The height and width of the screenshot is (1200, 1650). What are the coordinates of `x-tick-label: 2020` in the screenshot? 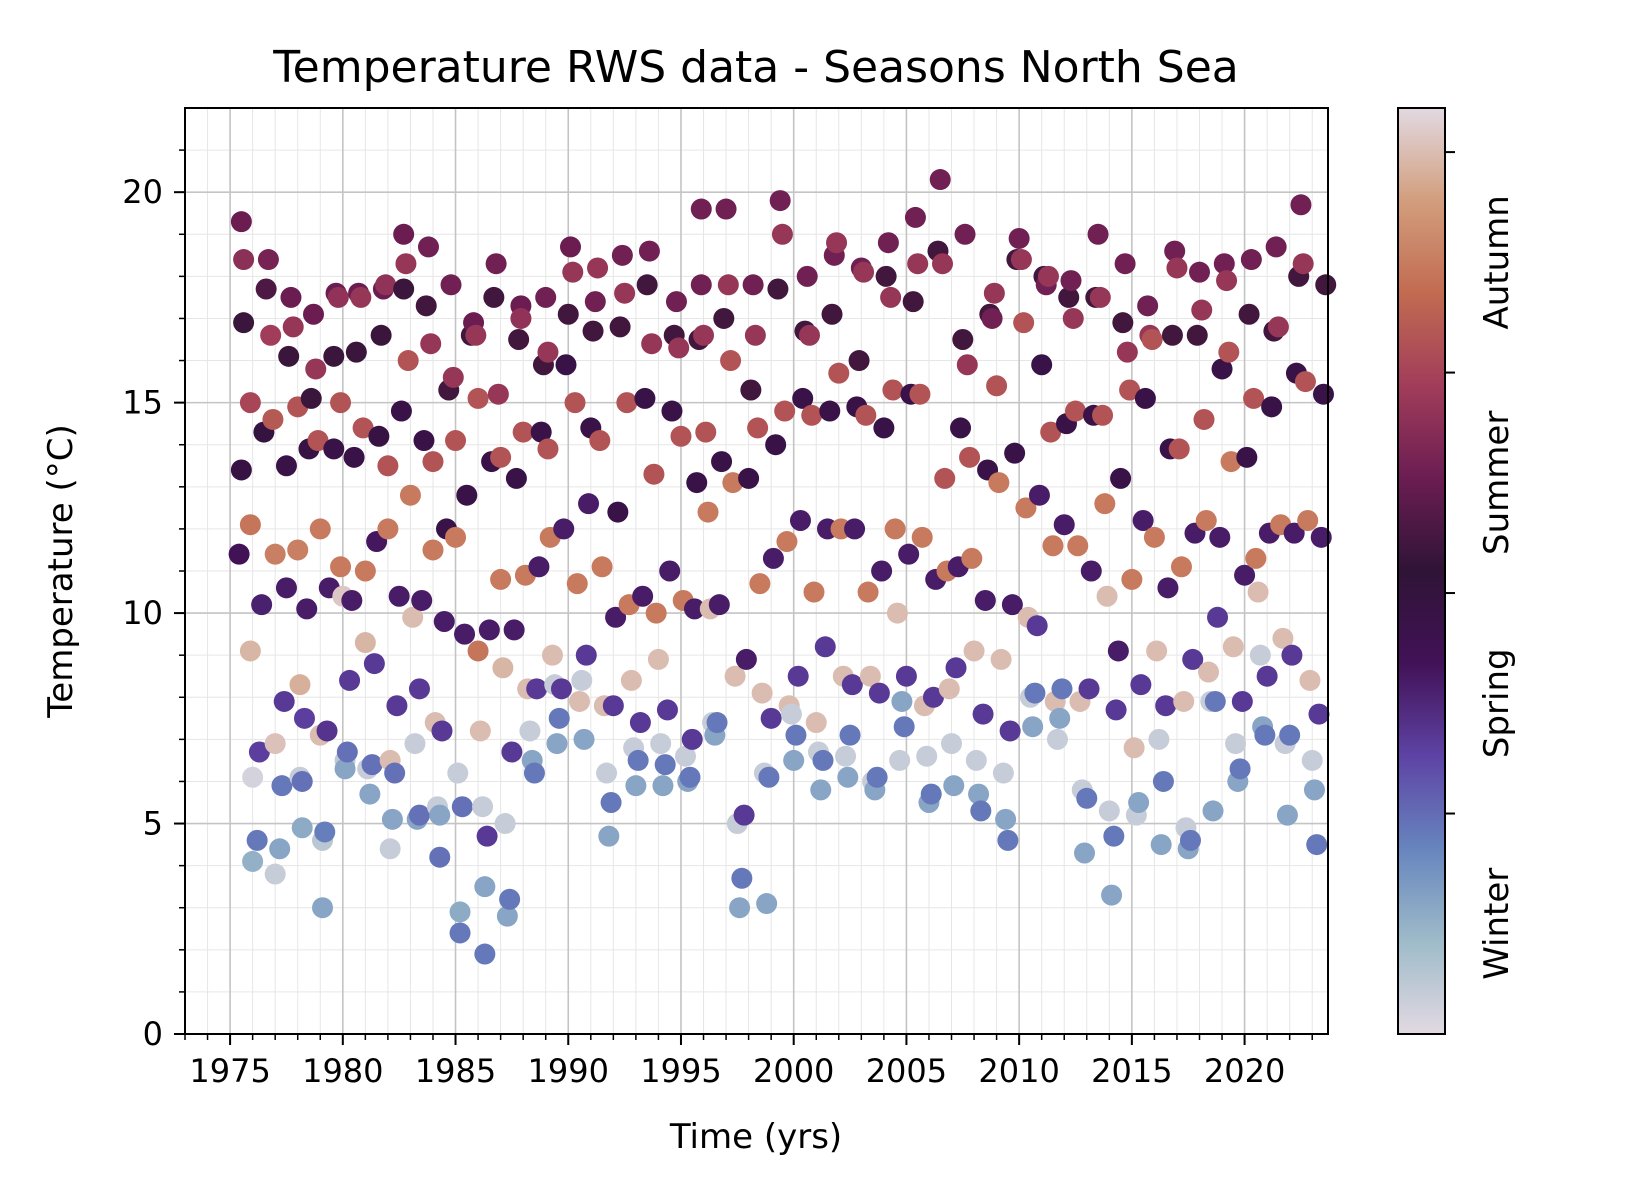 It's located at (1244, 1071).